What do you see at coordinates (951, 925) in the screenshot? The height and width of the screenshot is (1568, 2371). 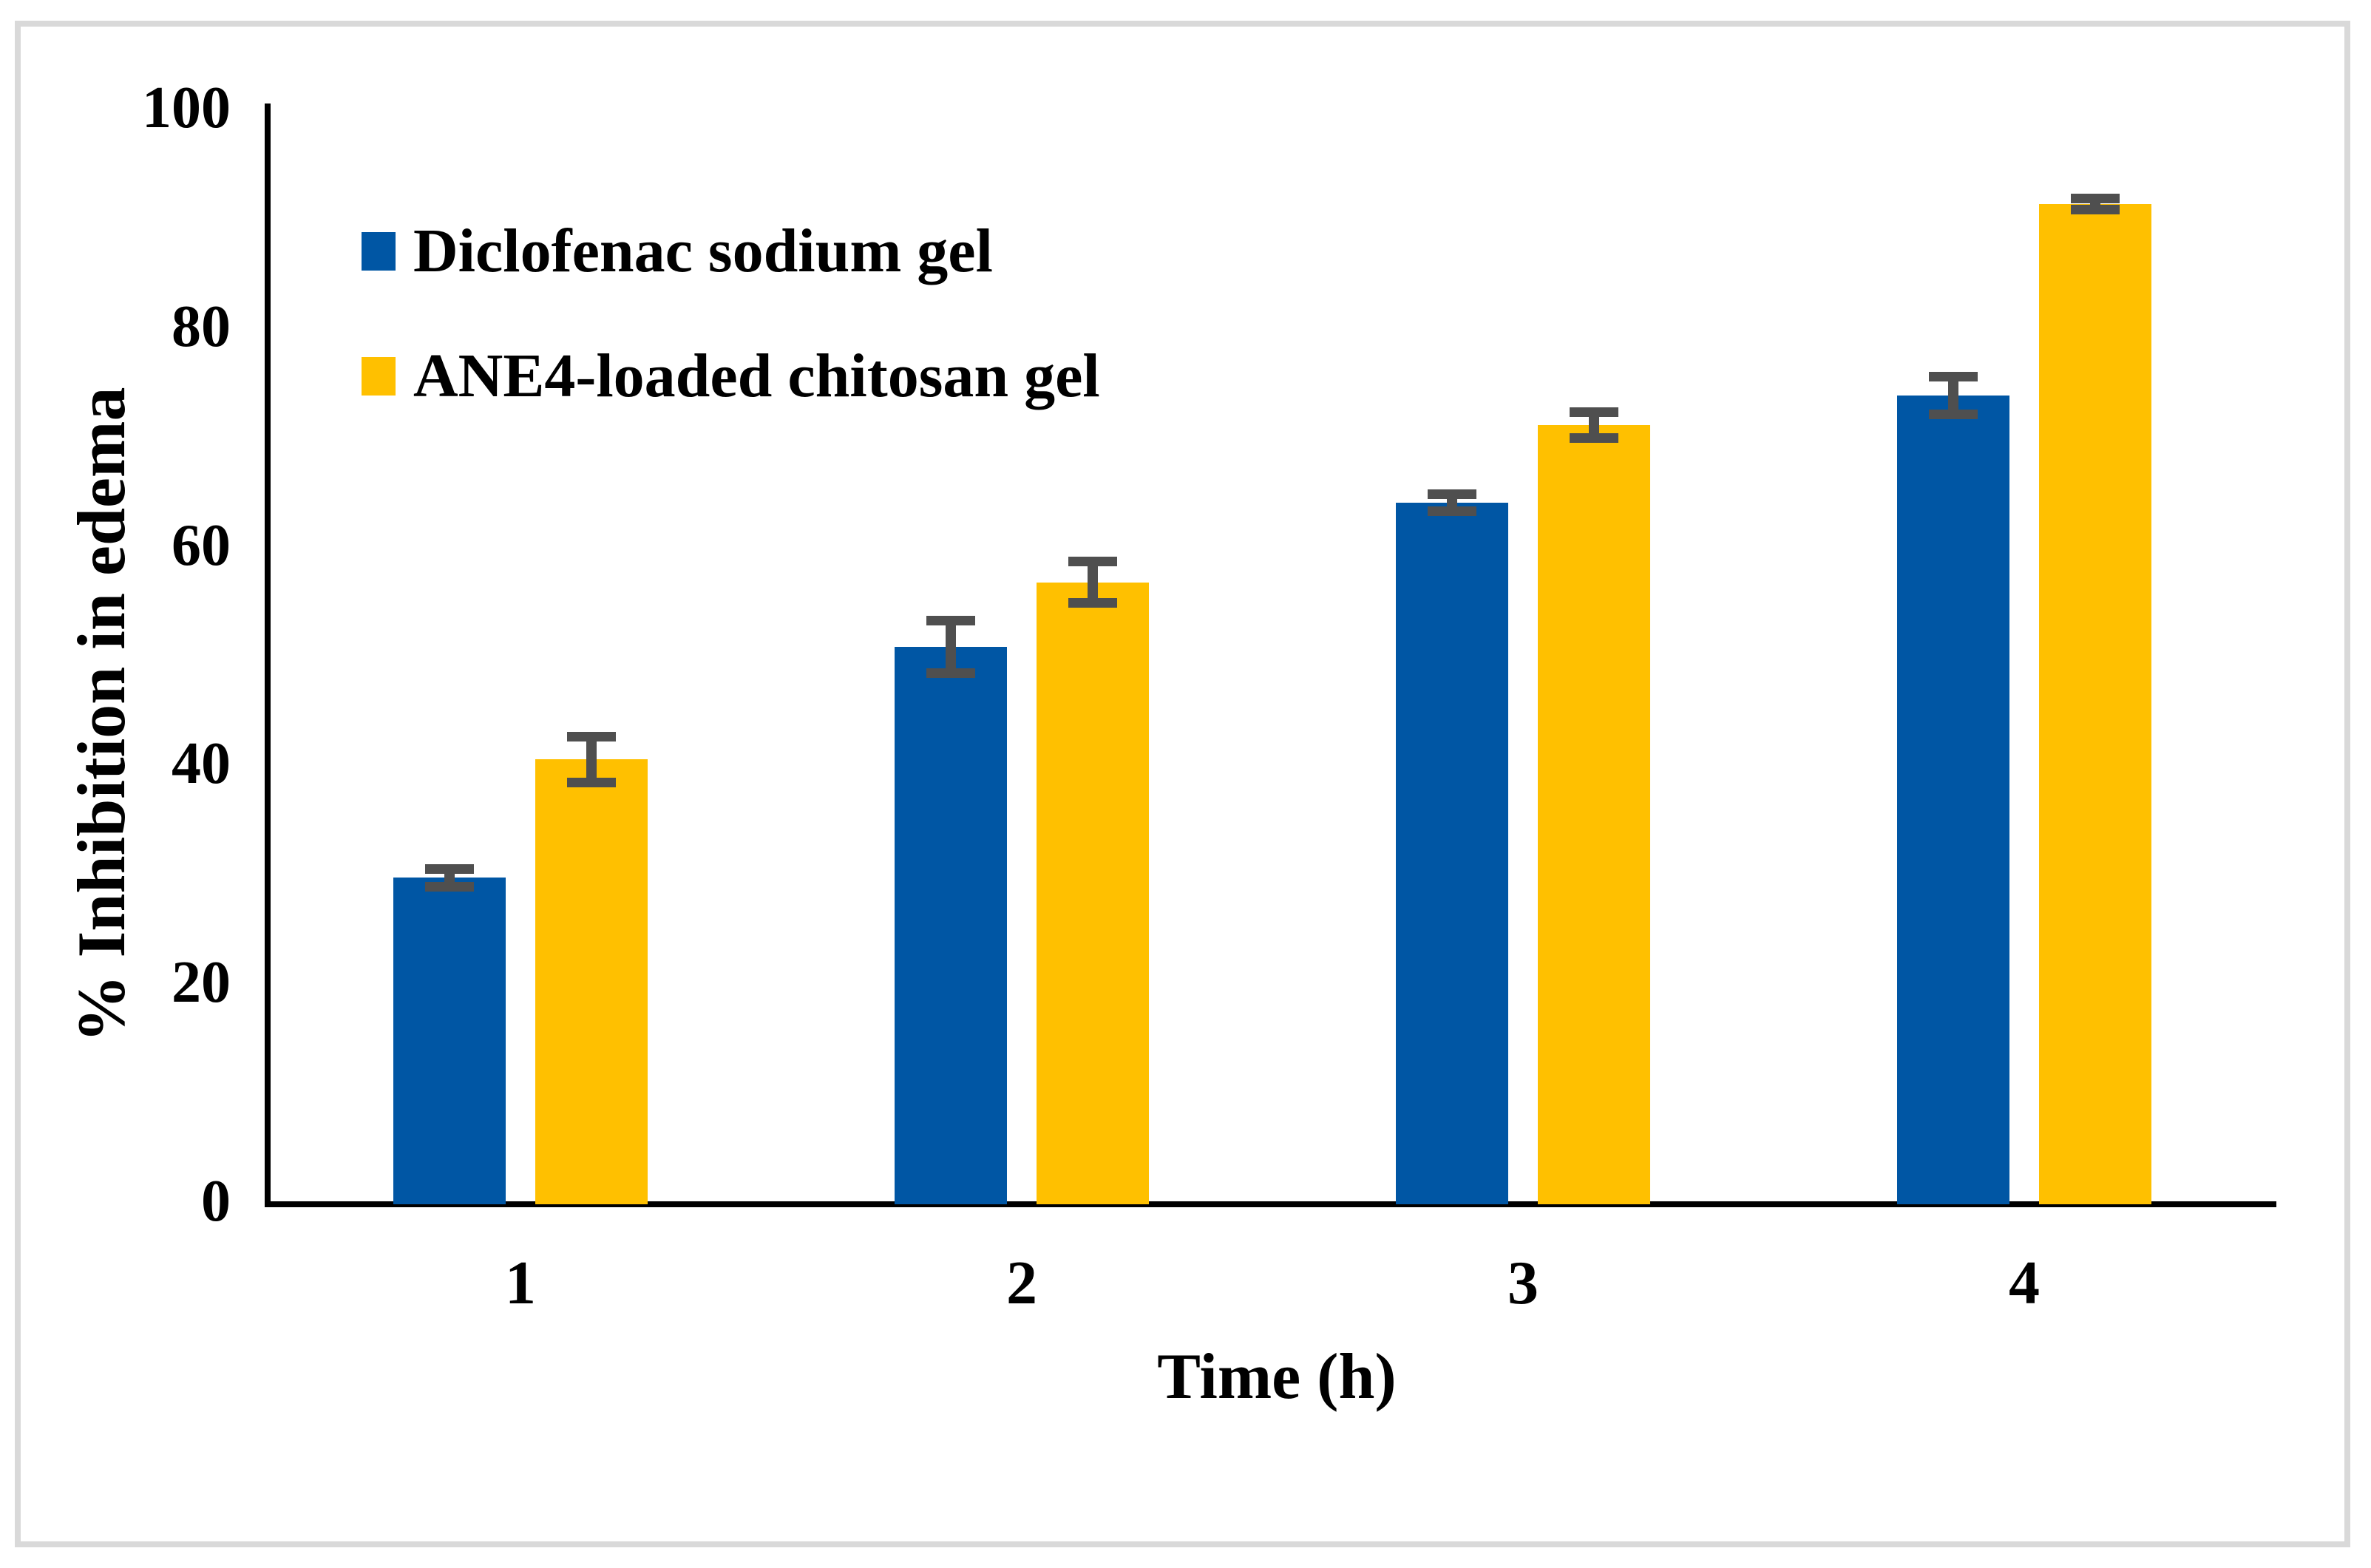 I see `bar-diclofenac-t2` at bounding box center [951, 925].